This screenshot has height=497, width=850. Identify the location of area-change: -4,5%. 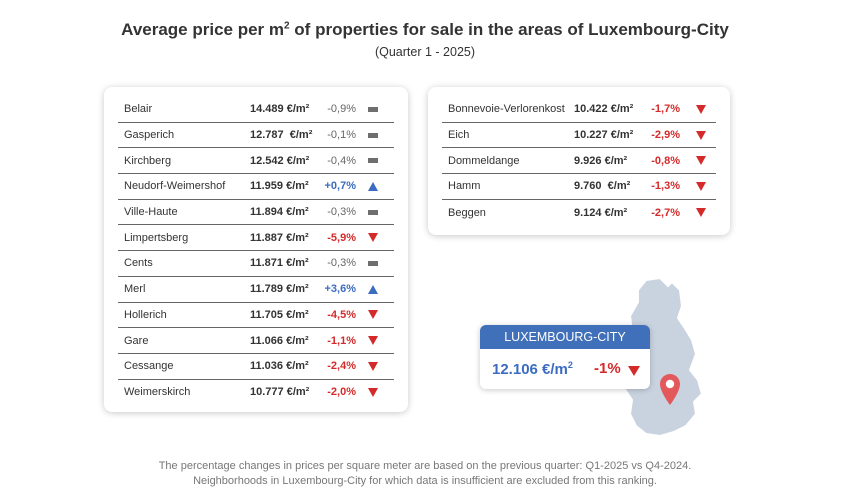
(341, 314).